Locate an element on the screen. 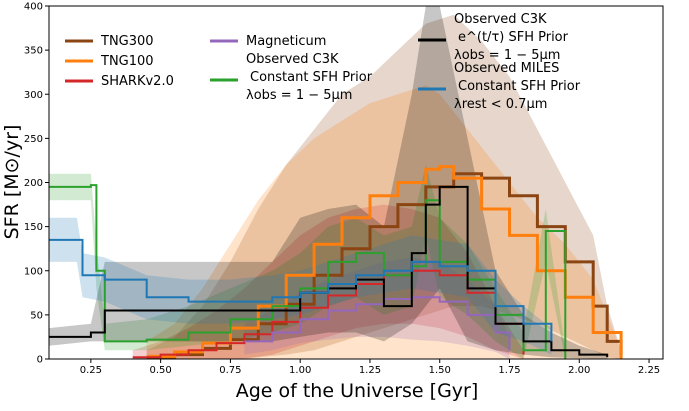 This screenshot has width=689, height=411. y-tick-label: 200 is located at coordinates (33, 183).